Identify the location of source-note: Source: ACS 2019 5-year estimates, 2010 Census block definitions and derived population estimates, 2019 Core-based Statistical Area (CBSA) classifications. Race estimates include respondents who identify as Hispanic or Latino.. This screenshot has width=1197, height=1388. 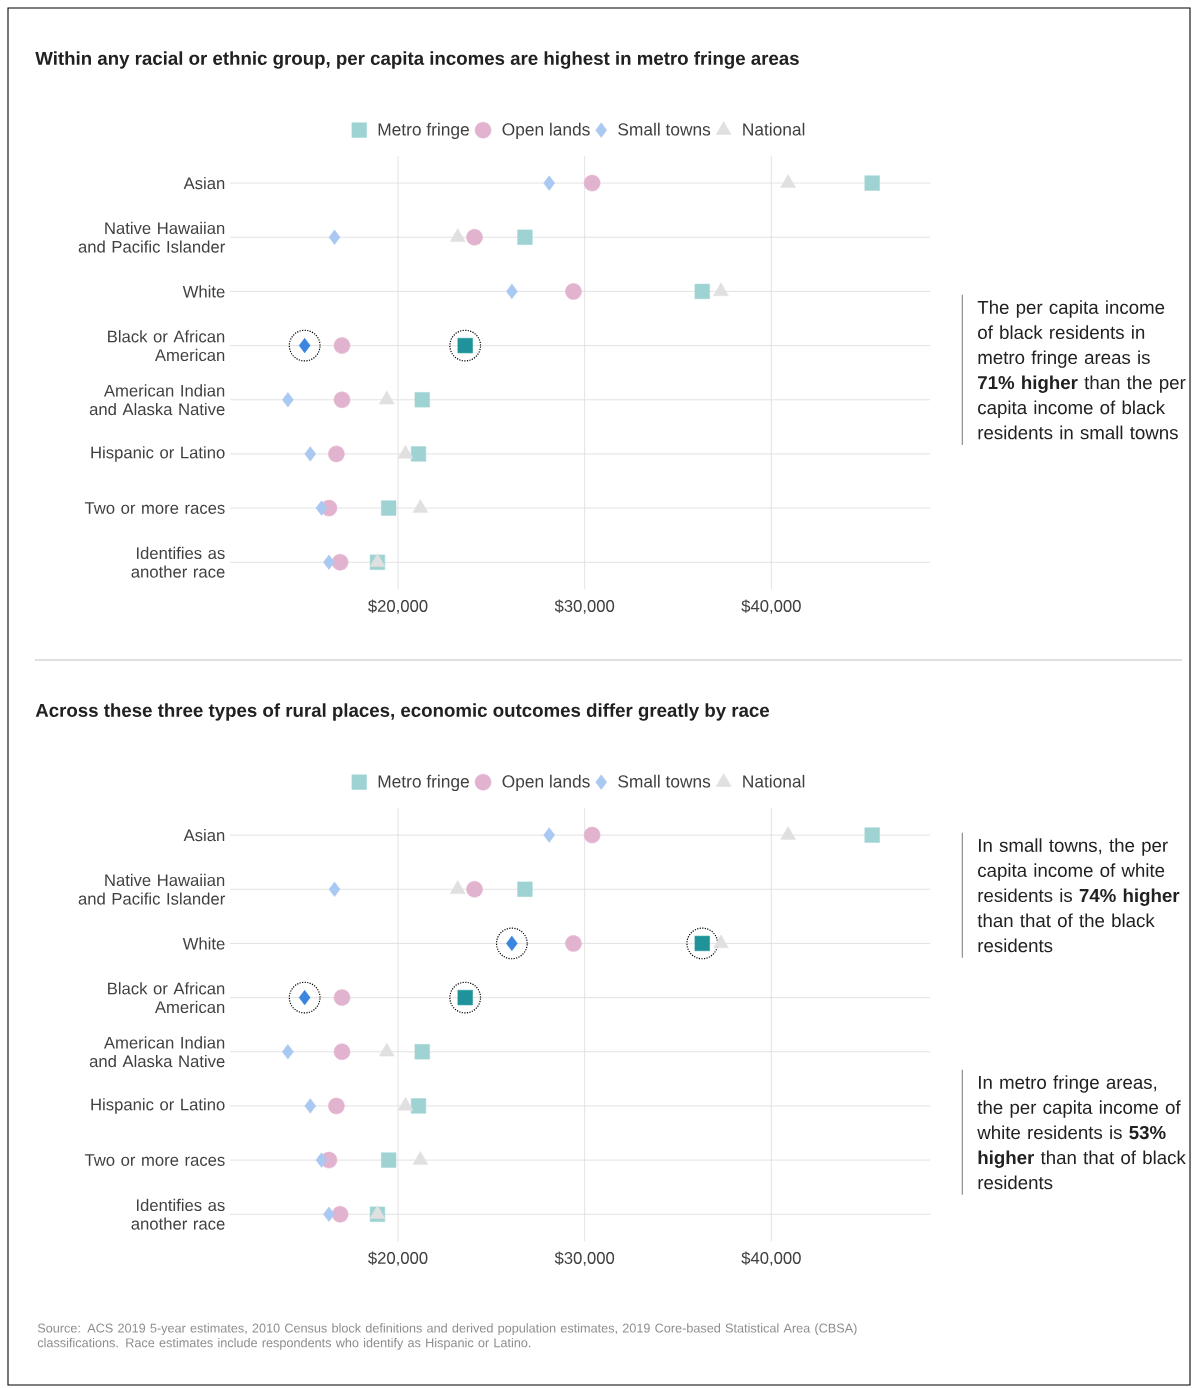
(447, 1336).